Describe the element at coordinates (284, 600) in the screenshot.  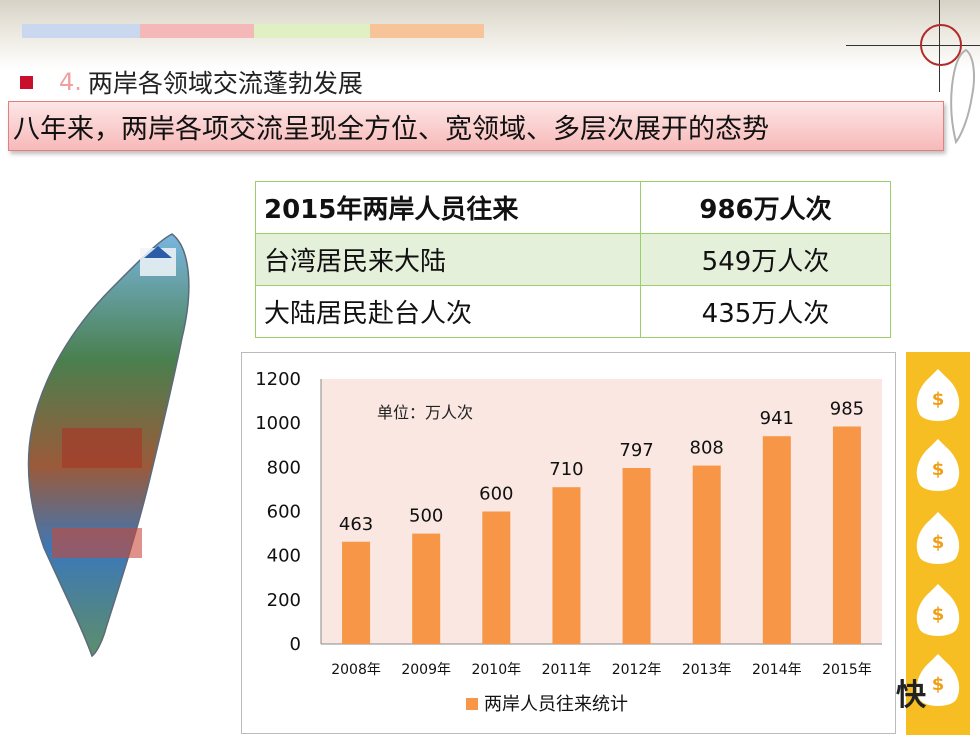
I see `y-tick-label: 200` at that location.